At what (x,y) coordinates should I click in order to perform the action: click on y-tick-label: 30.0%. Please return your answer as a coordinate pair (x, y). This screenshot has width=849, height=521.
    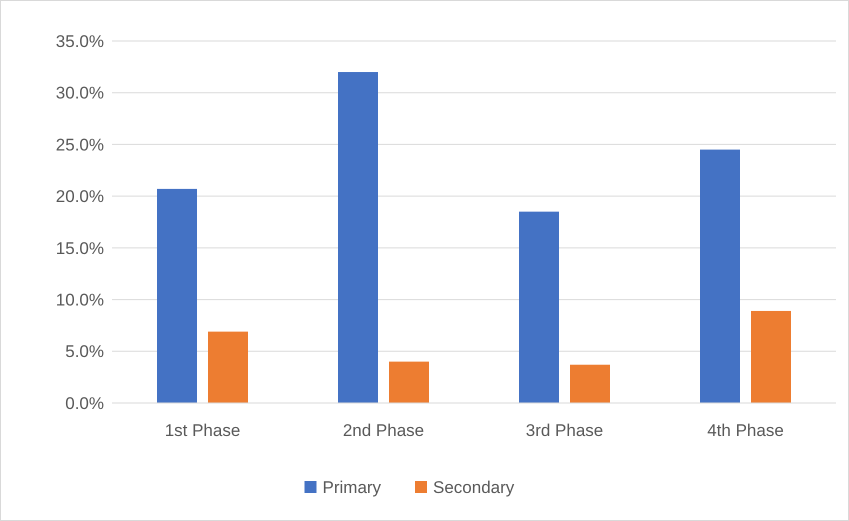
    Looking at the image, I should click on (80, 93).